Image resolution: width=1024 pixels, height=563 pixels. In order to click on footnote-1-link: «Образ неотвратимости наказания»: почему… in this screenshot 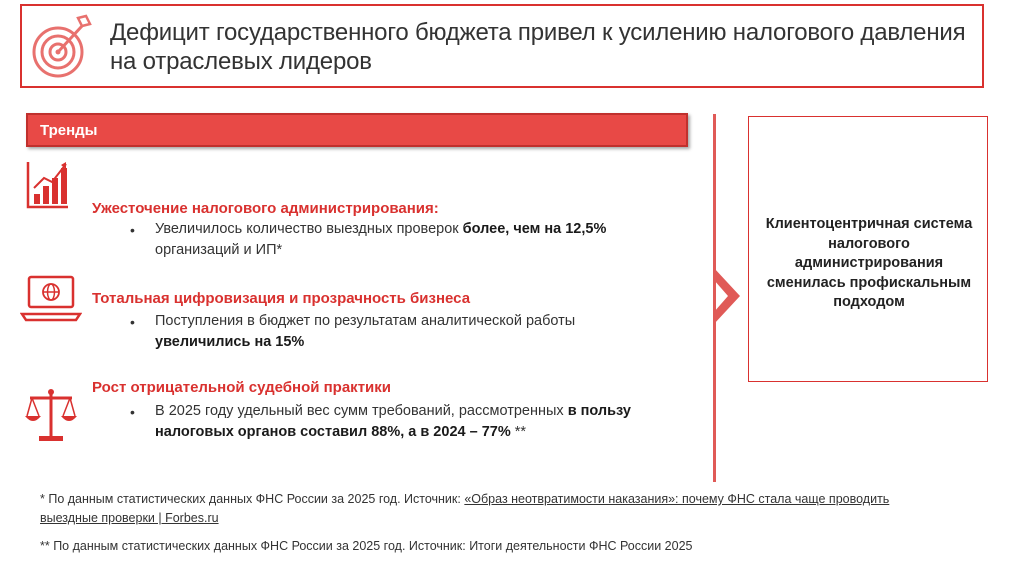, I will do `click(465, 508)`.